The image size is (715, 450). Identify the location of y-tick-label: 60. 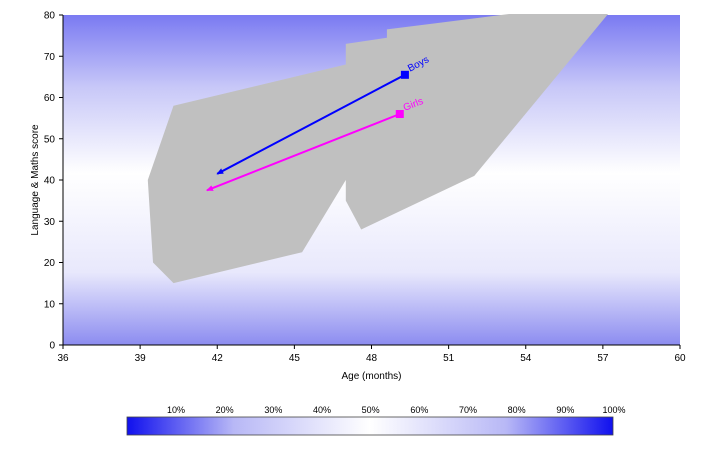
(50, 98).